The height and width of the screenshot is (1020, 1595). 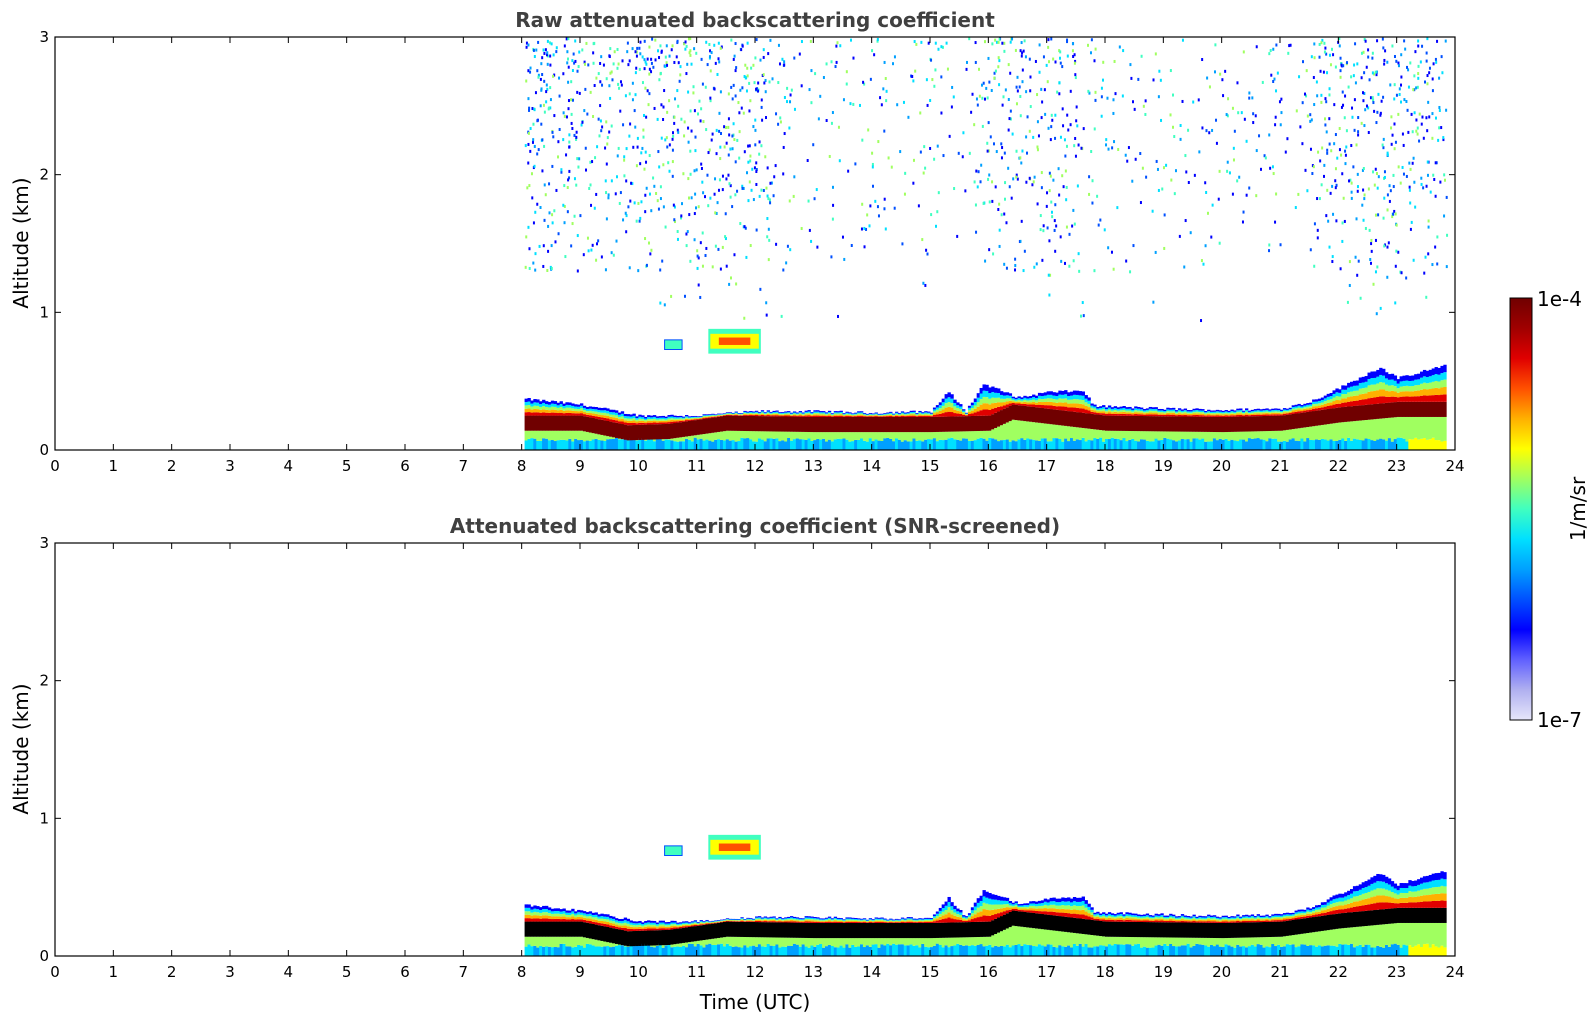 I want to click on x-tick-label: 18, so click(x=1104, y=466).